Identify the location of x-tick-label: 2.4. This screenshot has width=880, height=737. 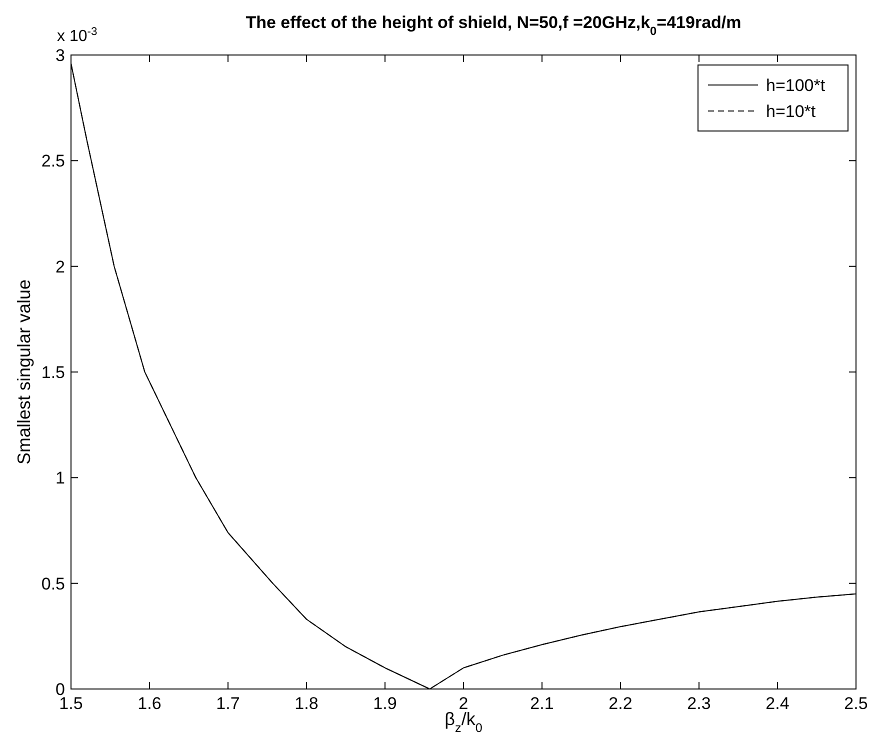
(778, 703).